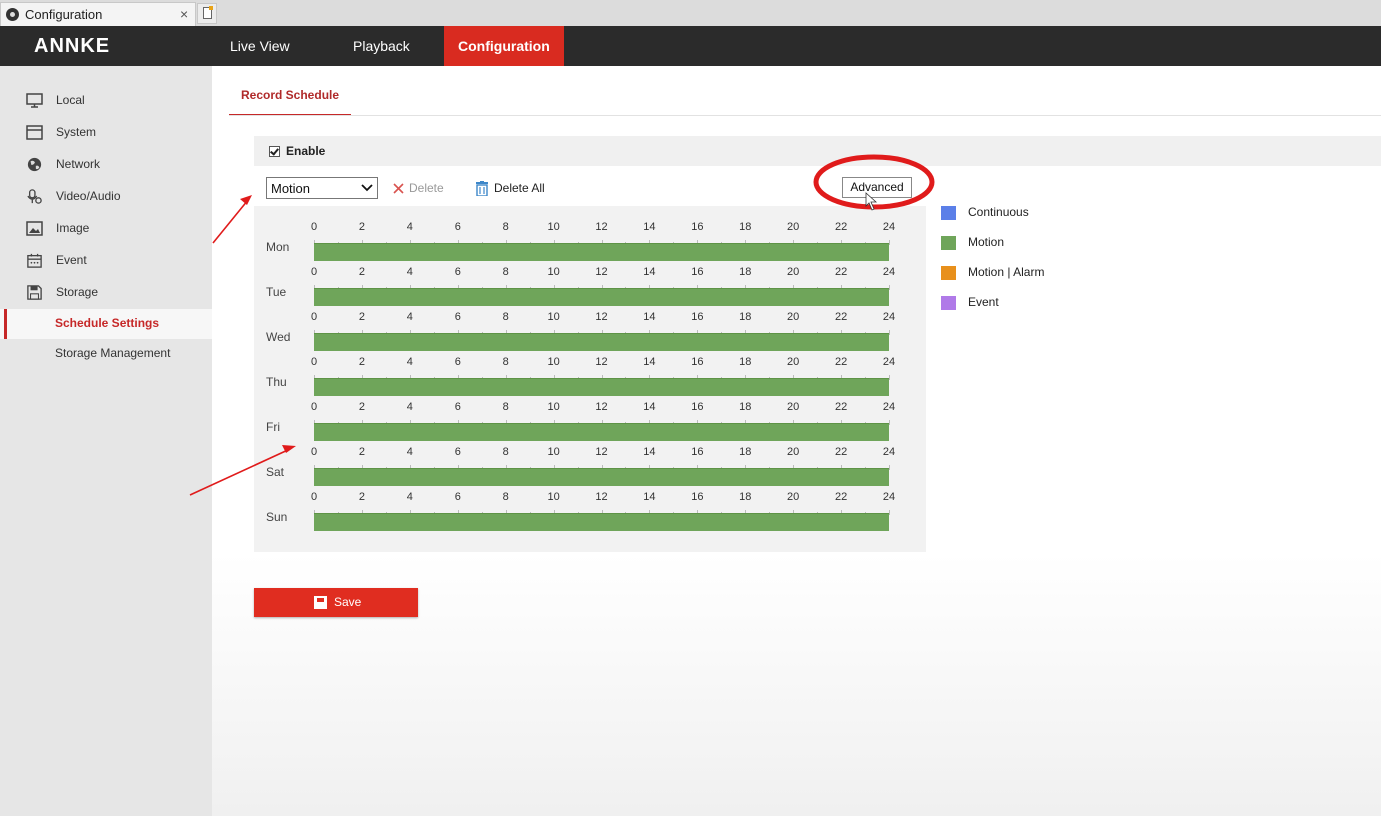 The width and height of the screenshot is (1381, 816). What do you see at coordinates (409, 272) in the screenshot?
I see `hour-tick-label: 4` at bounding box center [409, 272].